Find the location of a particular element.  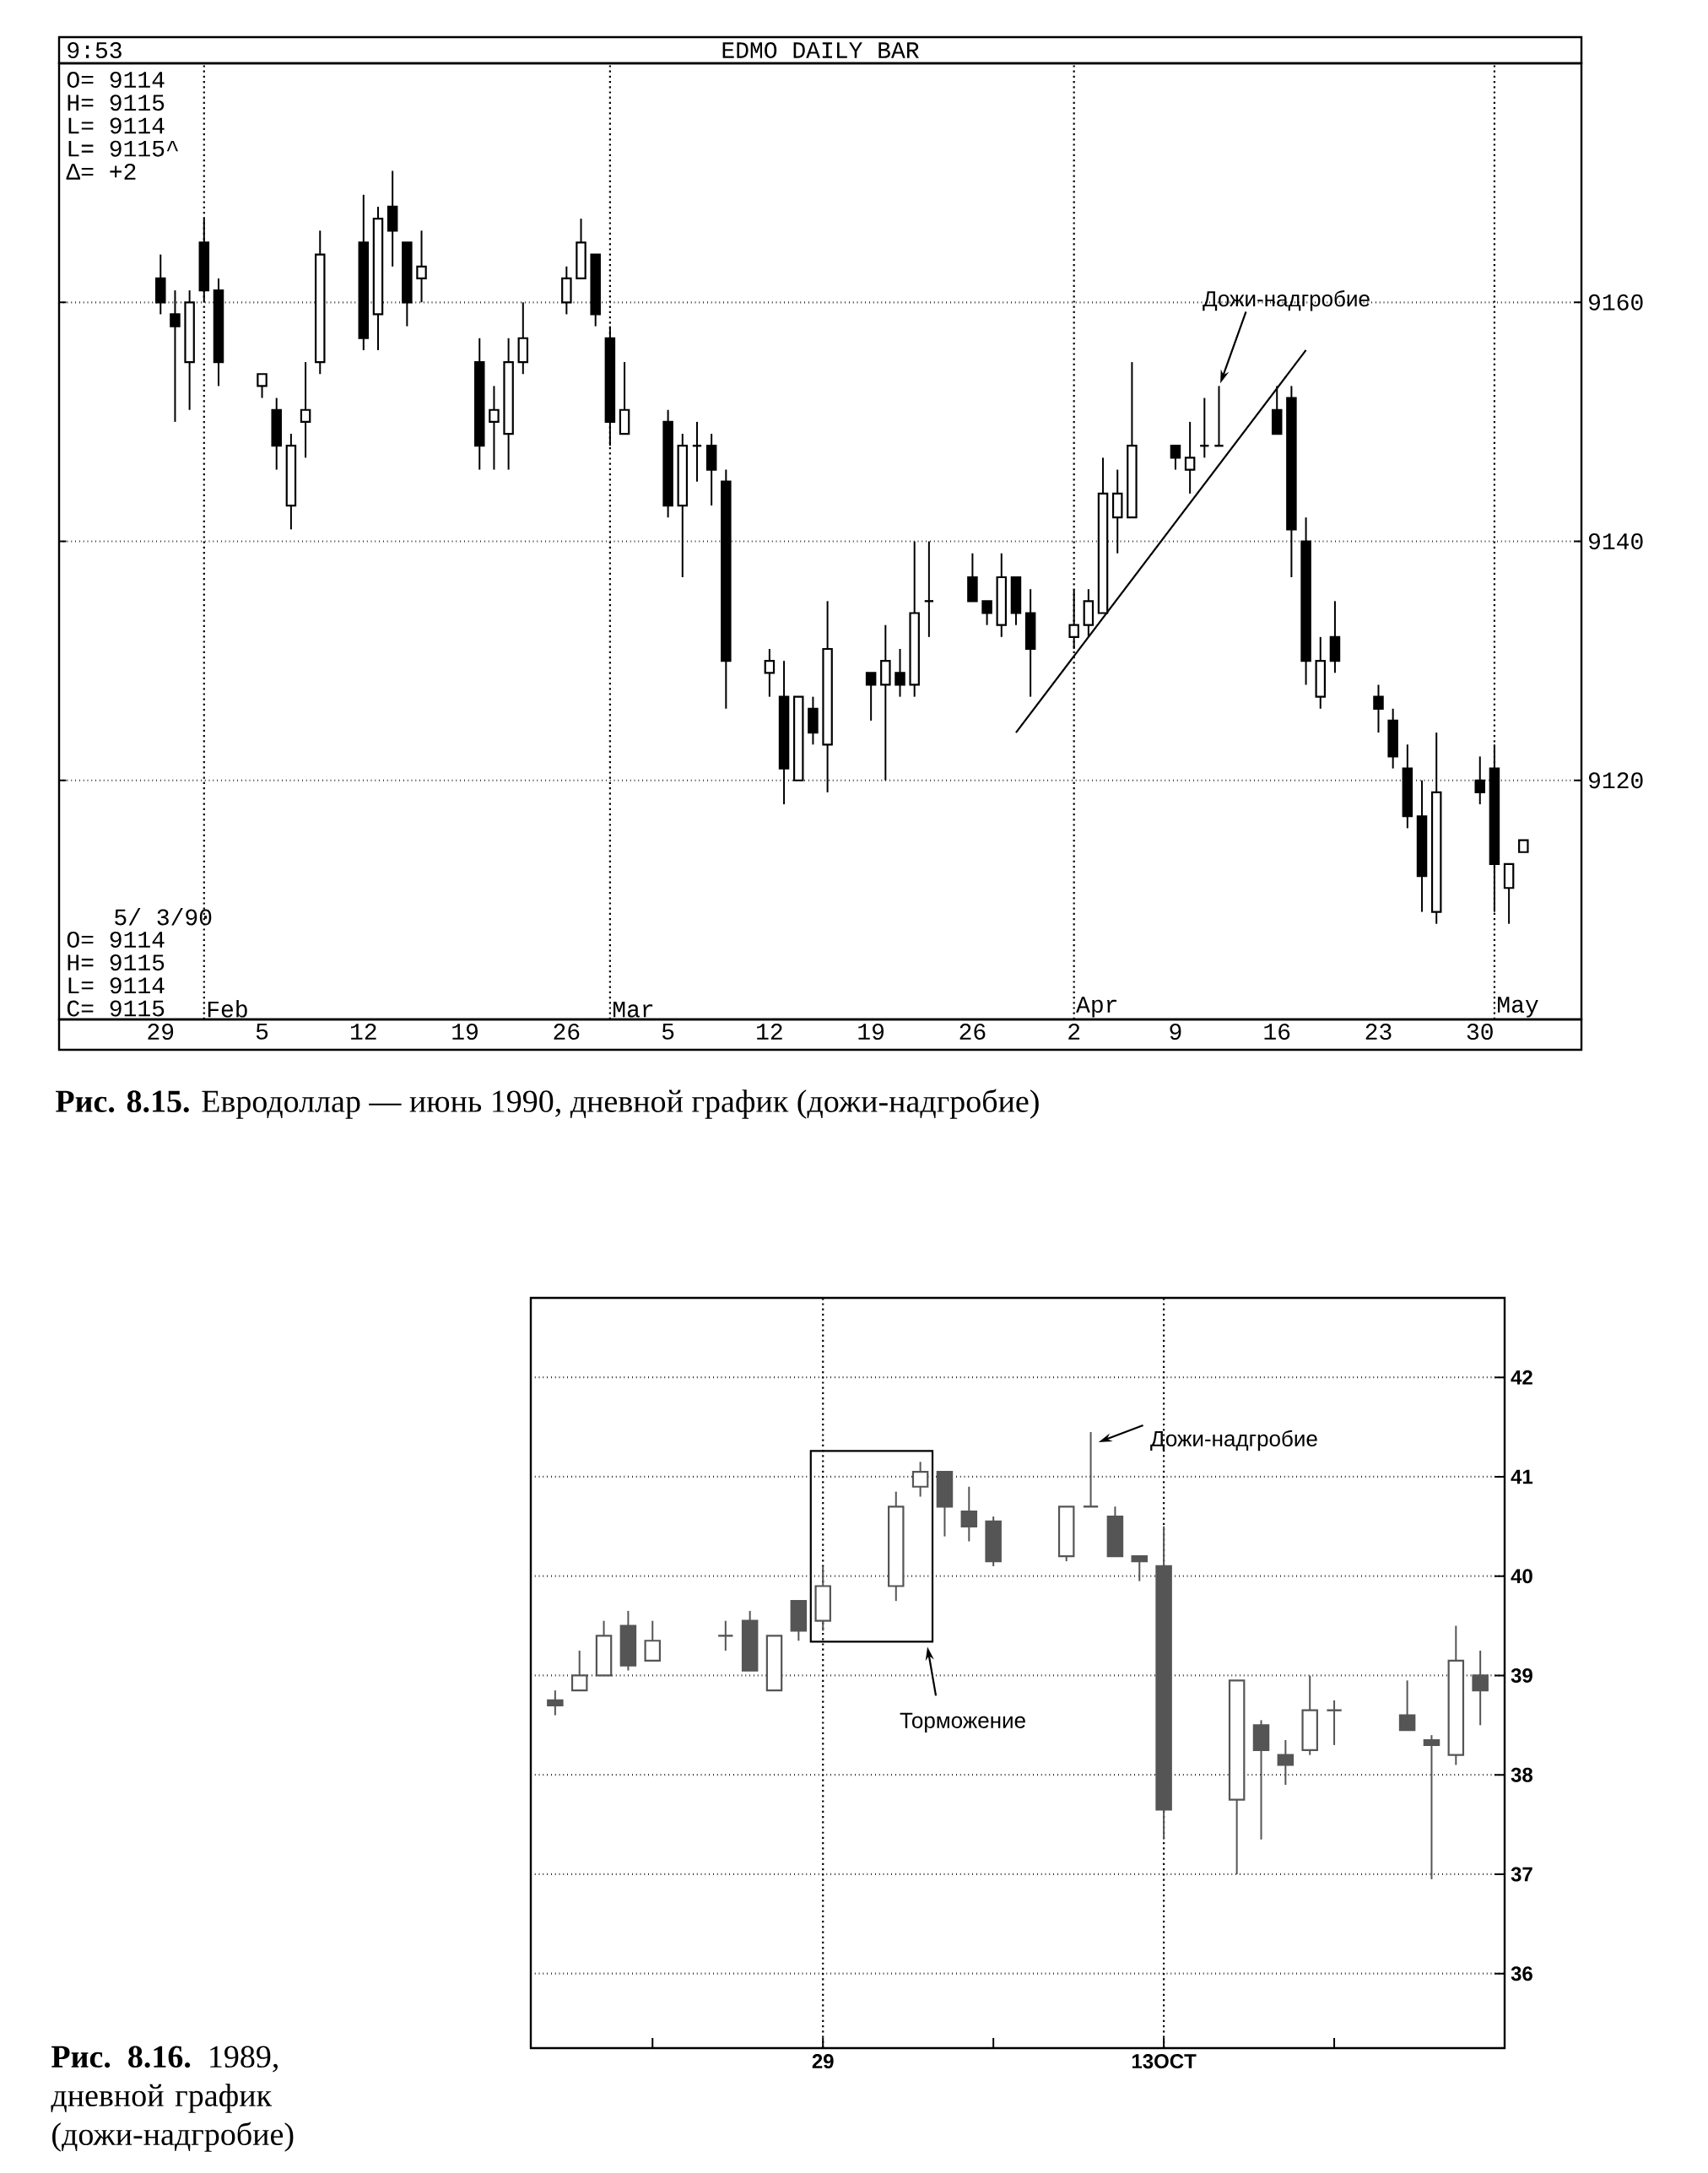

x-tick-label: 2 is located at coordinates (1074, 1032).